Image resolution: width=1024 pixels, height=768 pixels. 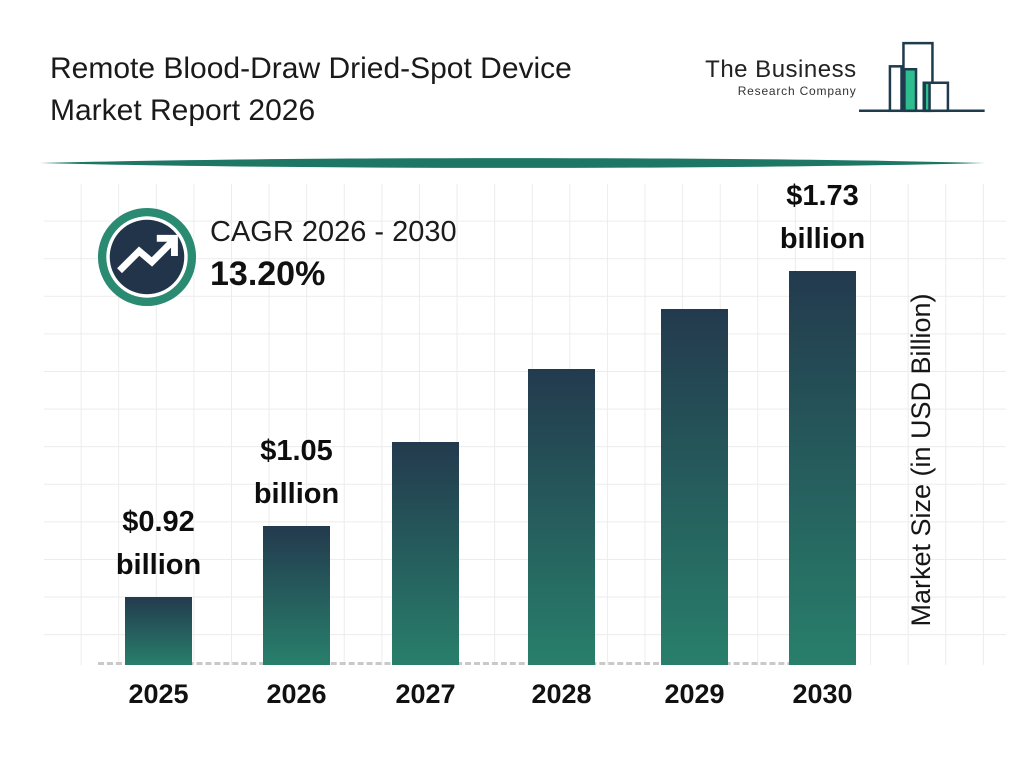 What do you see at coordinates (333, 254) in the screenshot?
I see `cagr-block: CAGR 2026 - 2030 13.20%` at bounding box center [333, 254].